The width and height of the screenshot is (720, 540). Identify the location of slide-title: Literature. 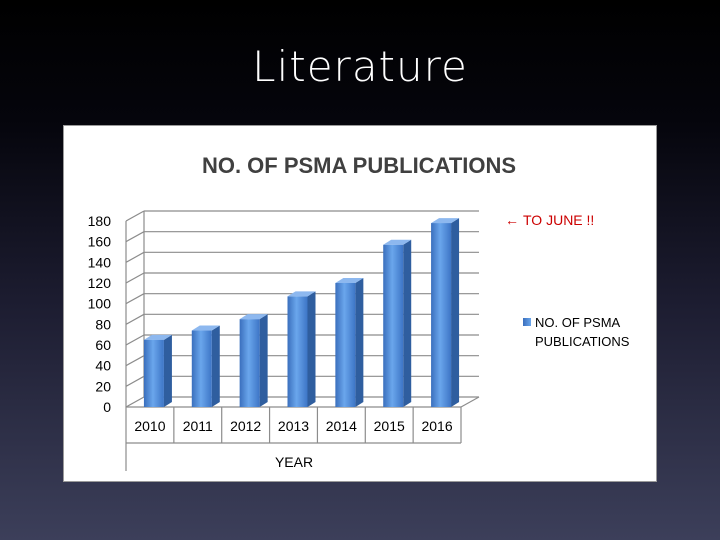
(360, 66).